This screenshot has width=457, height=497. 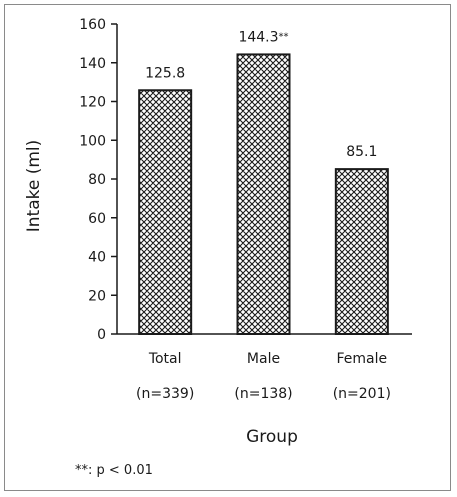 I want to click on y-axis-ticks: 0 20 40 60 80 100 120 140 160, so click(x=98, y=180).